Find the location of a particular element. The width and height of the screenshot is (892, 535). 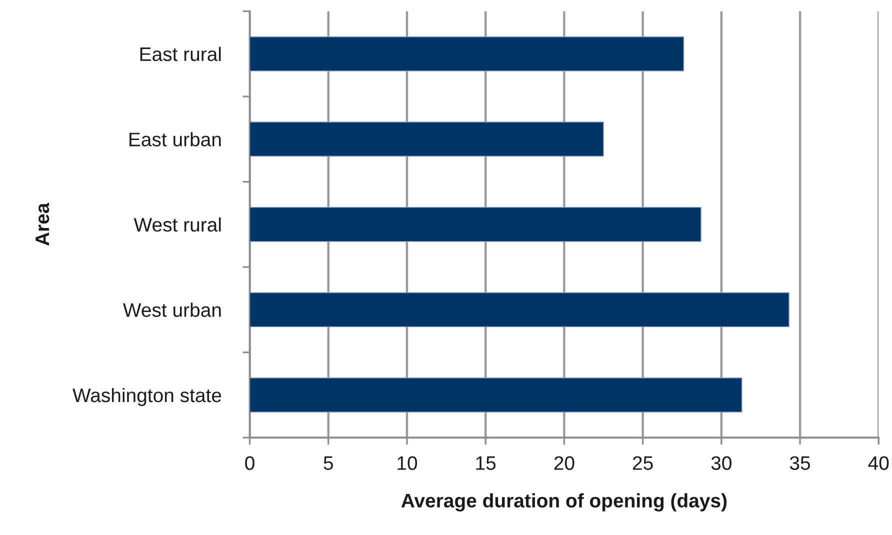

x-tick-label: 5 is located at coordinates (328, 463).